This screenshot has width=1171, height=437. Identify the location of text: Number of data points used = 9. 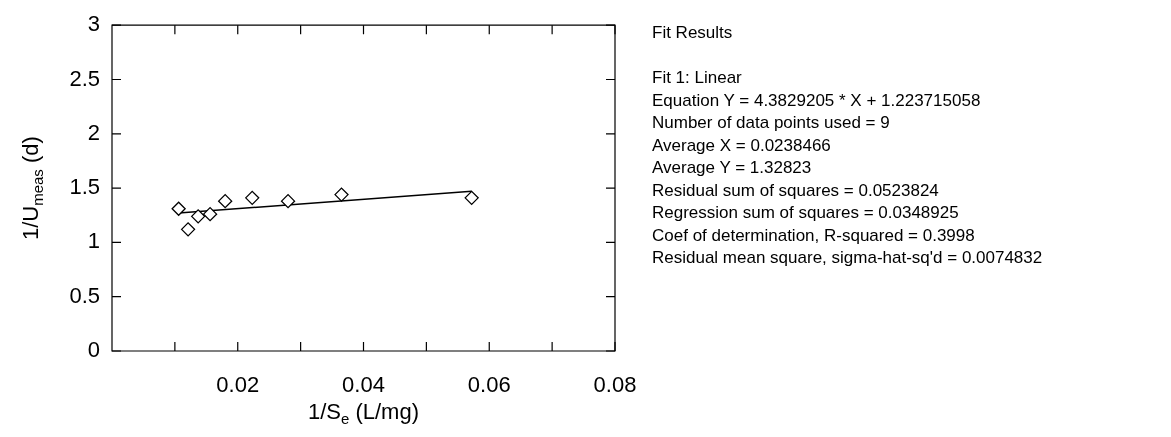
(771, 123).